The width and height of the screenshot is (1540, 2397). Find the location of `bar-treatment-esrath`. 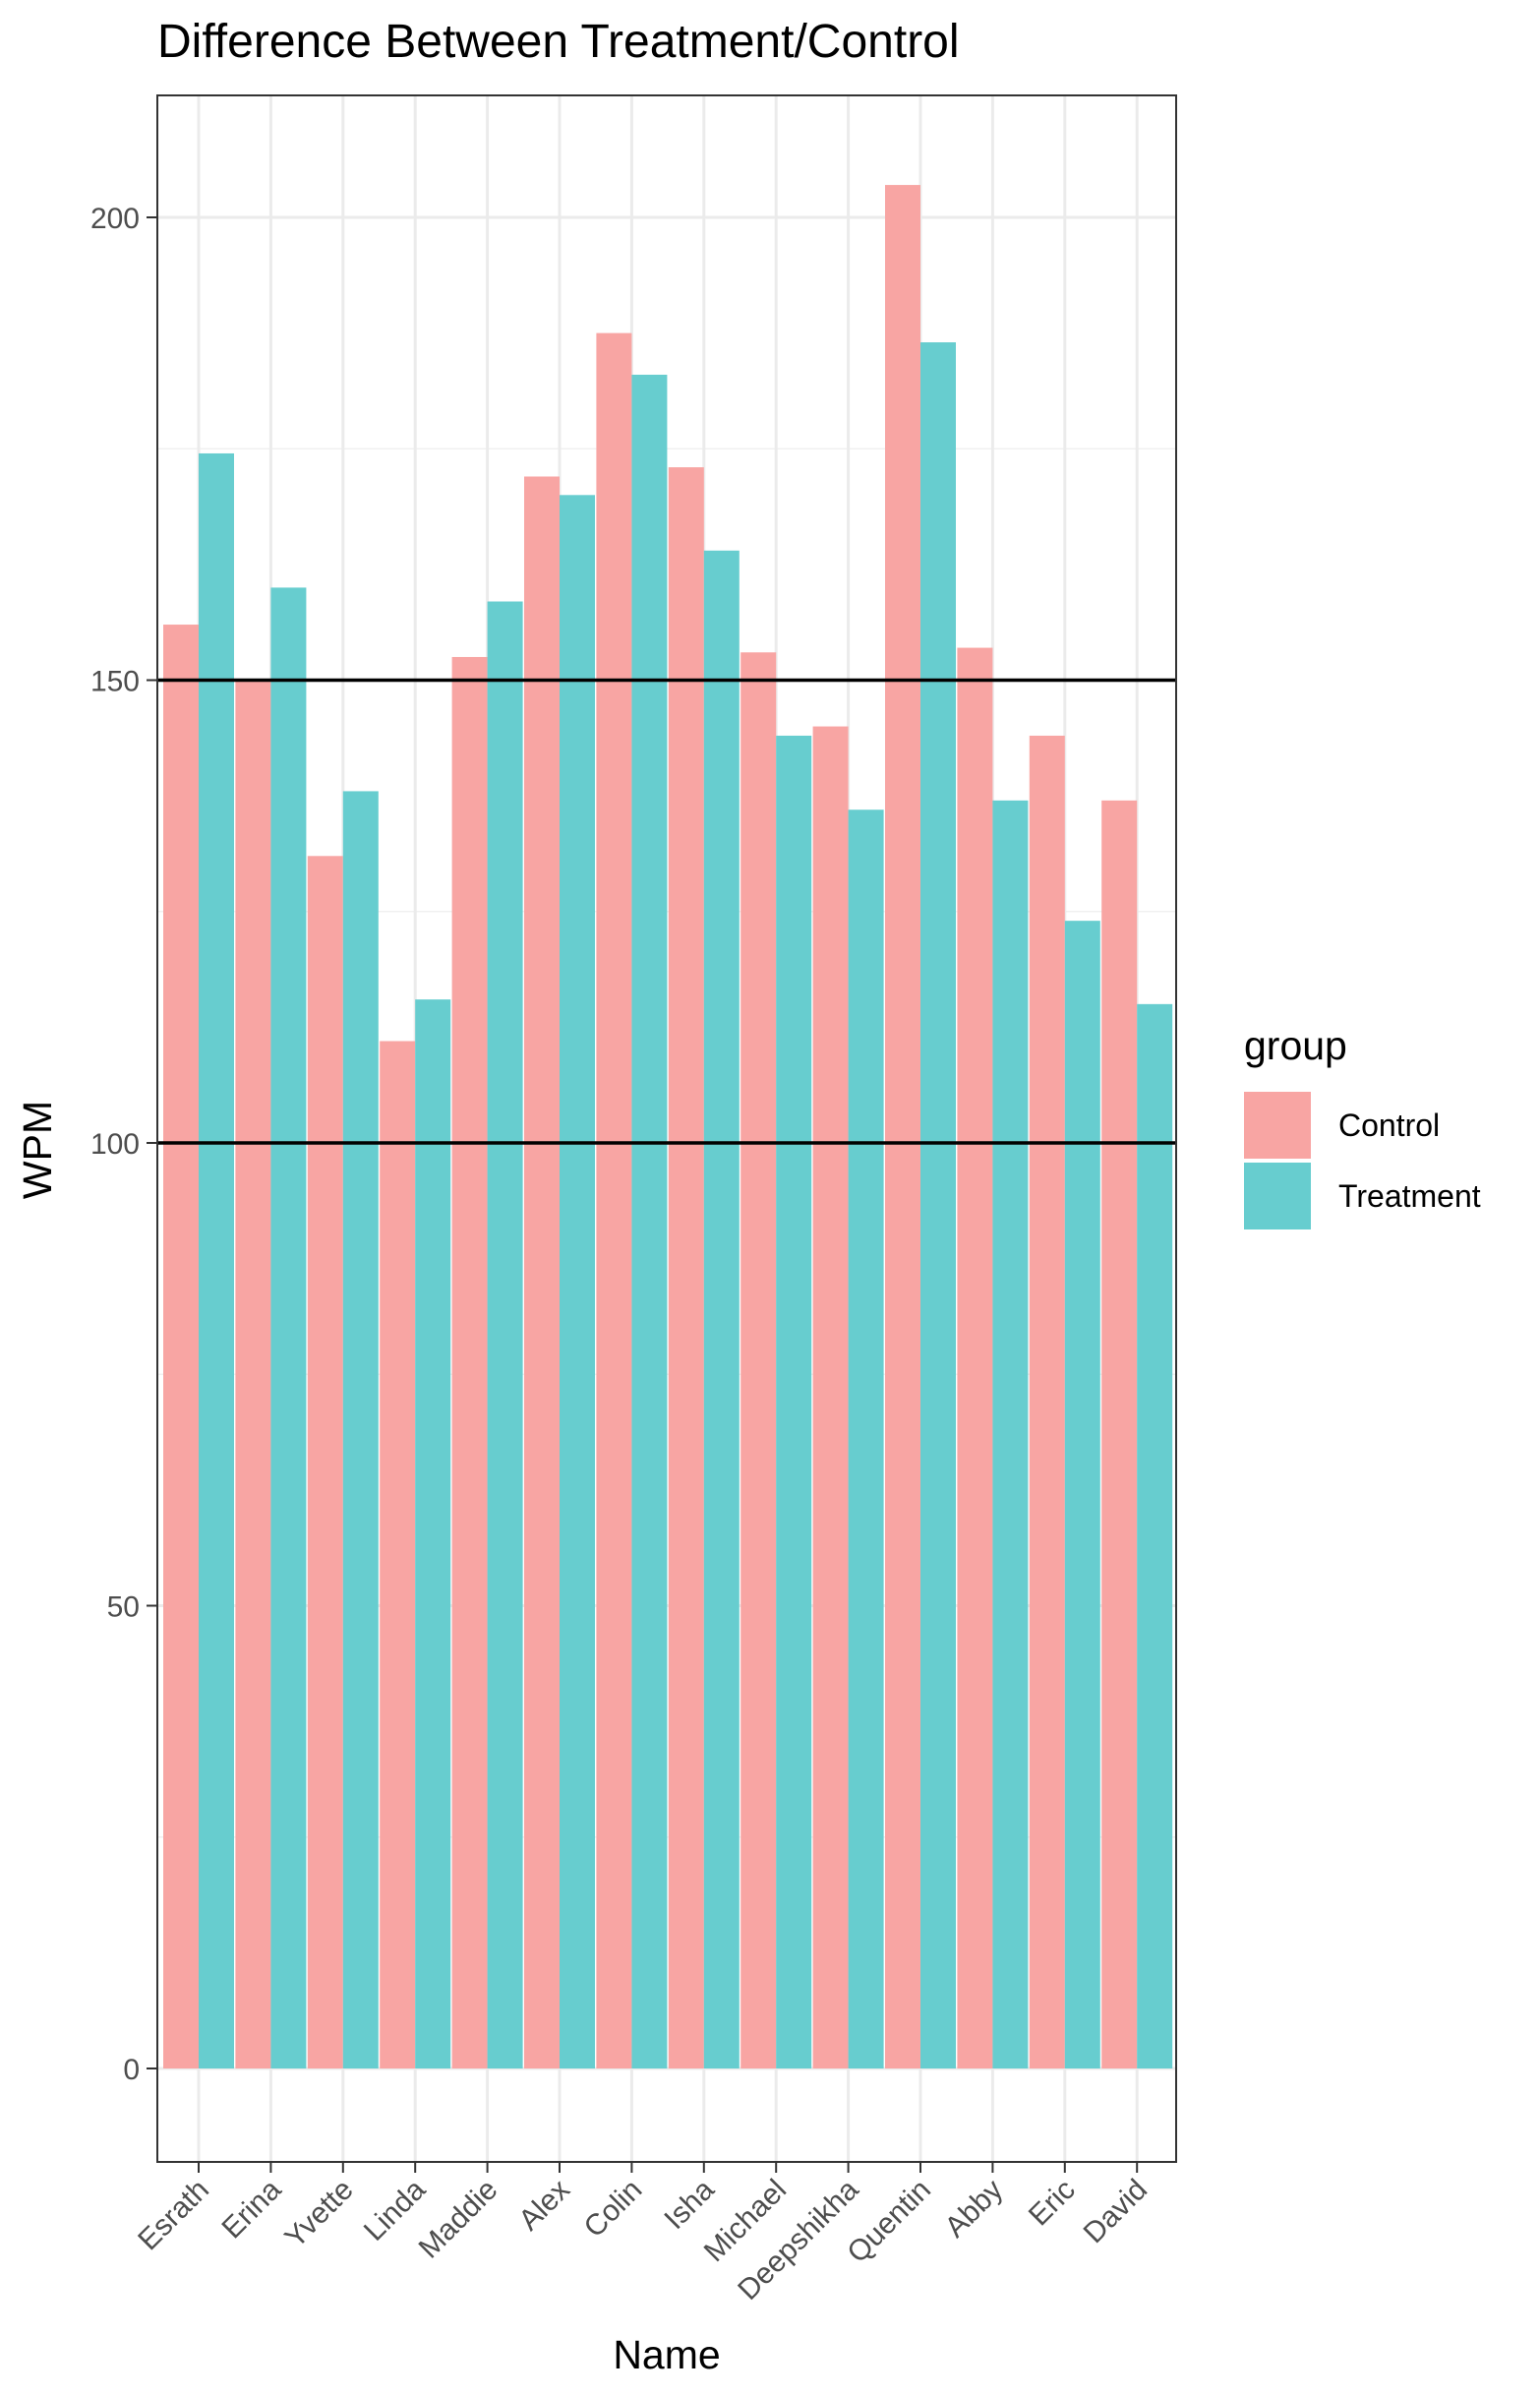

bar-treatment-esrath is located at coordinates (217, 1260).